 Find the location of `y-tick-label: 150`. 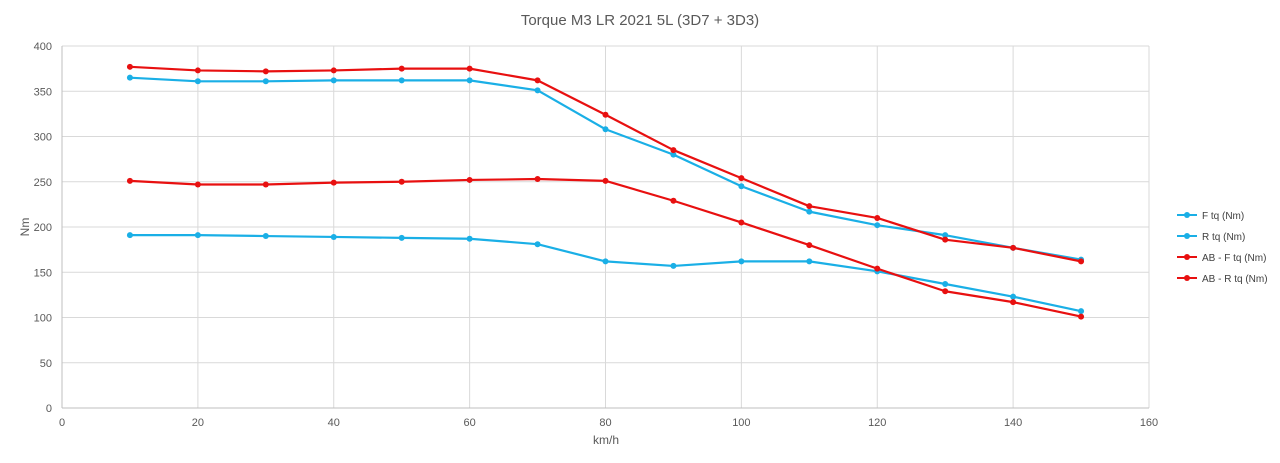

y-tick-label: 150 is located at coordinates (43, 273).